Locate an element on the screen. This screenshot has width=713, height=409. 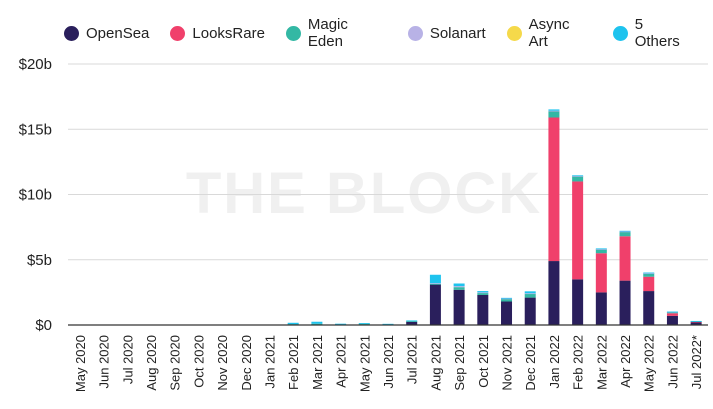
x-tick-label: Feb 2022 is located at coordinates (578, 362).